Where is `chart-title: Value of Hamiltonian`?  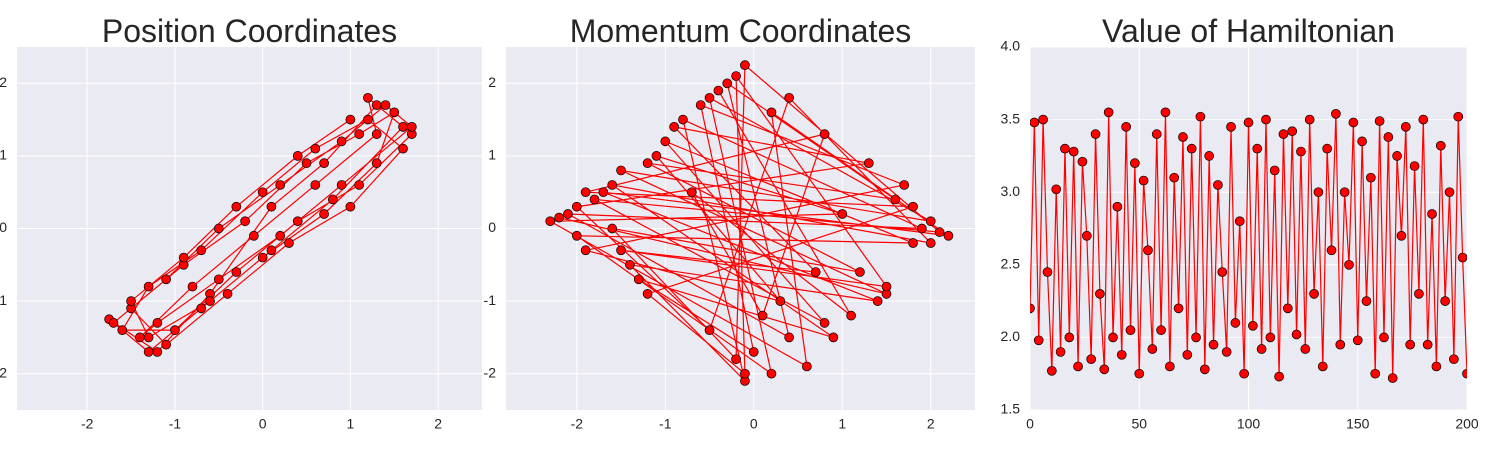 chart-title: Value of Hamiltonian is located at coordinates (1248, 31).